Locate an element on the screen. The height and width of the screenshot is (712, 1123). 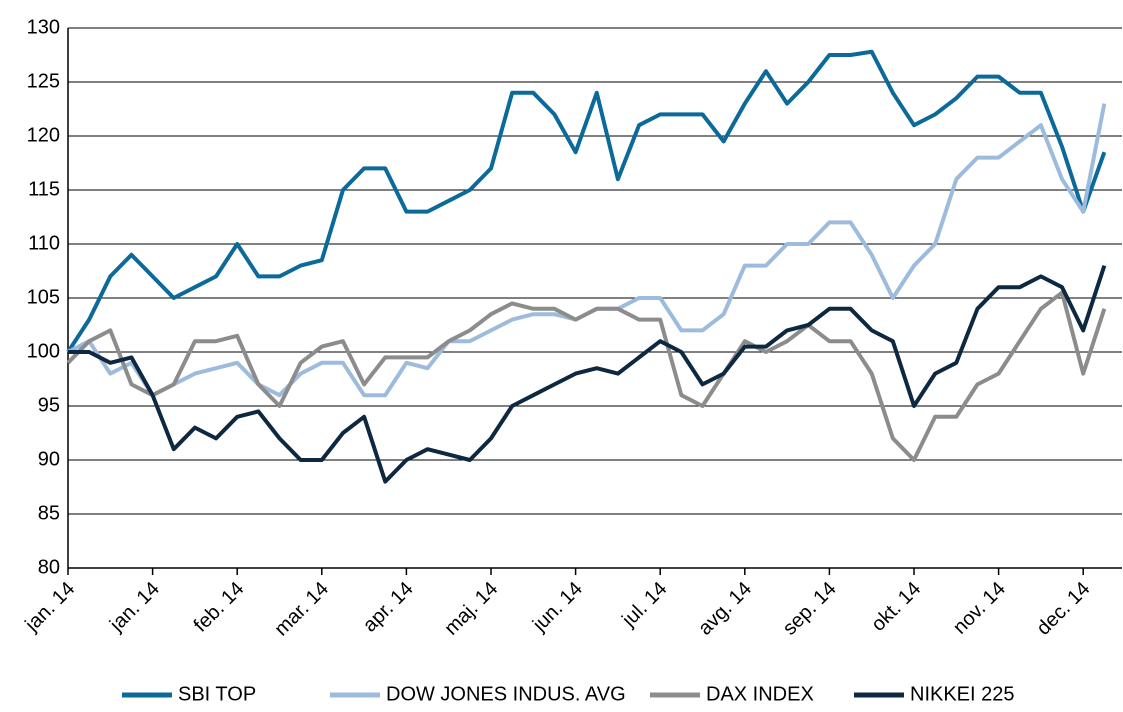
y-tick-label: 100 is located at coordinates (43, 351).